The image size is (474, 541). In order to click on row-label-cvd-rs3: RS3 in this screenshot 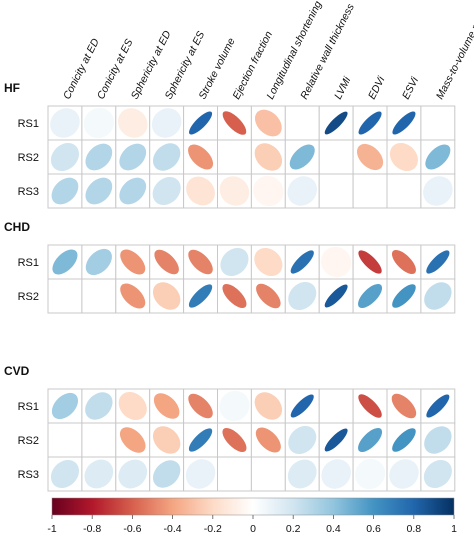, I will do `click(28, 475)`.